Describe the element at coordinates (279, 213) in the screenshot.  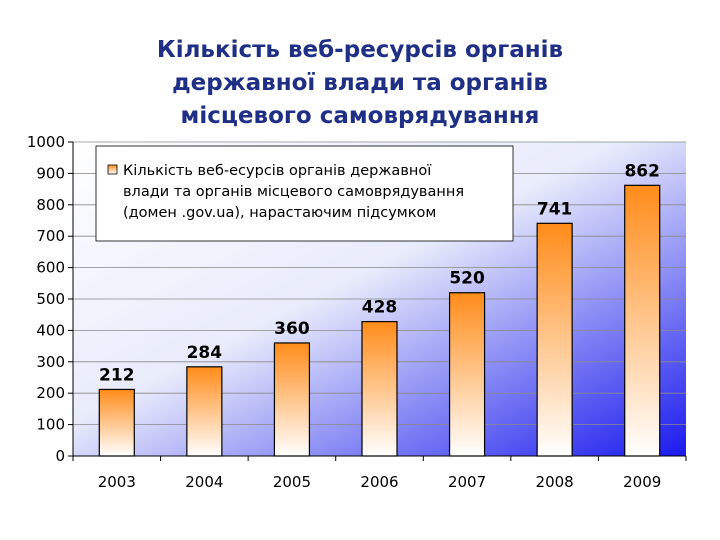
I see `legend-label: (домен .gov.ua), нарастаючим підсумком` at that location.